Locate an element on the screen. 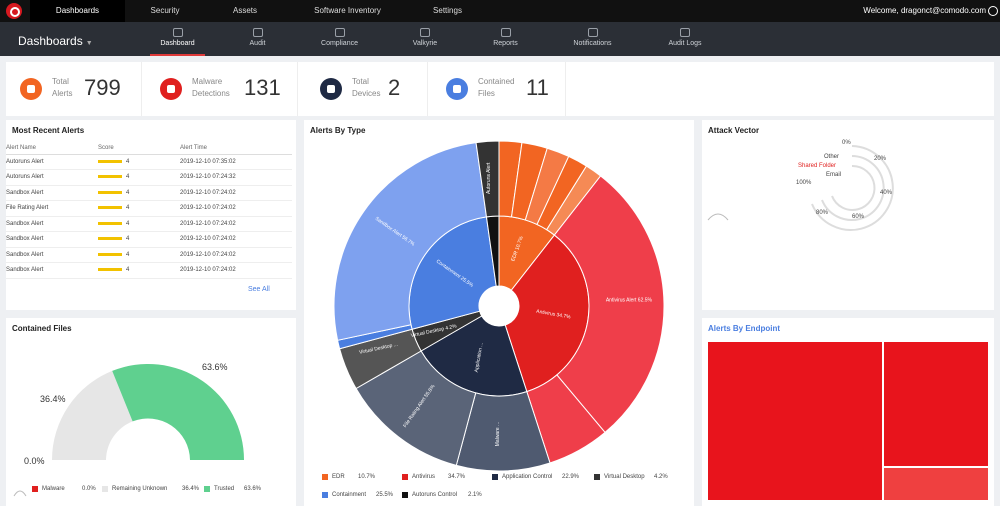 The height and width of the screenshot is (506, 1000). tab-label: Dashboard is located at coordinates (177, 43).